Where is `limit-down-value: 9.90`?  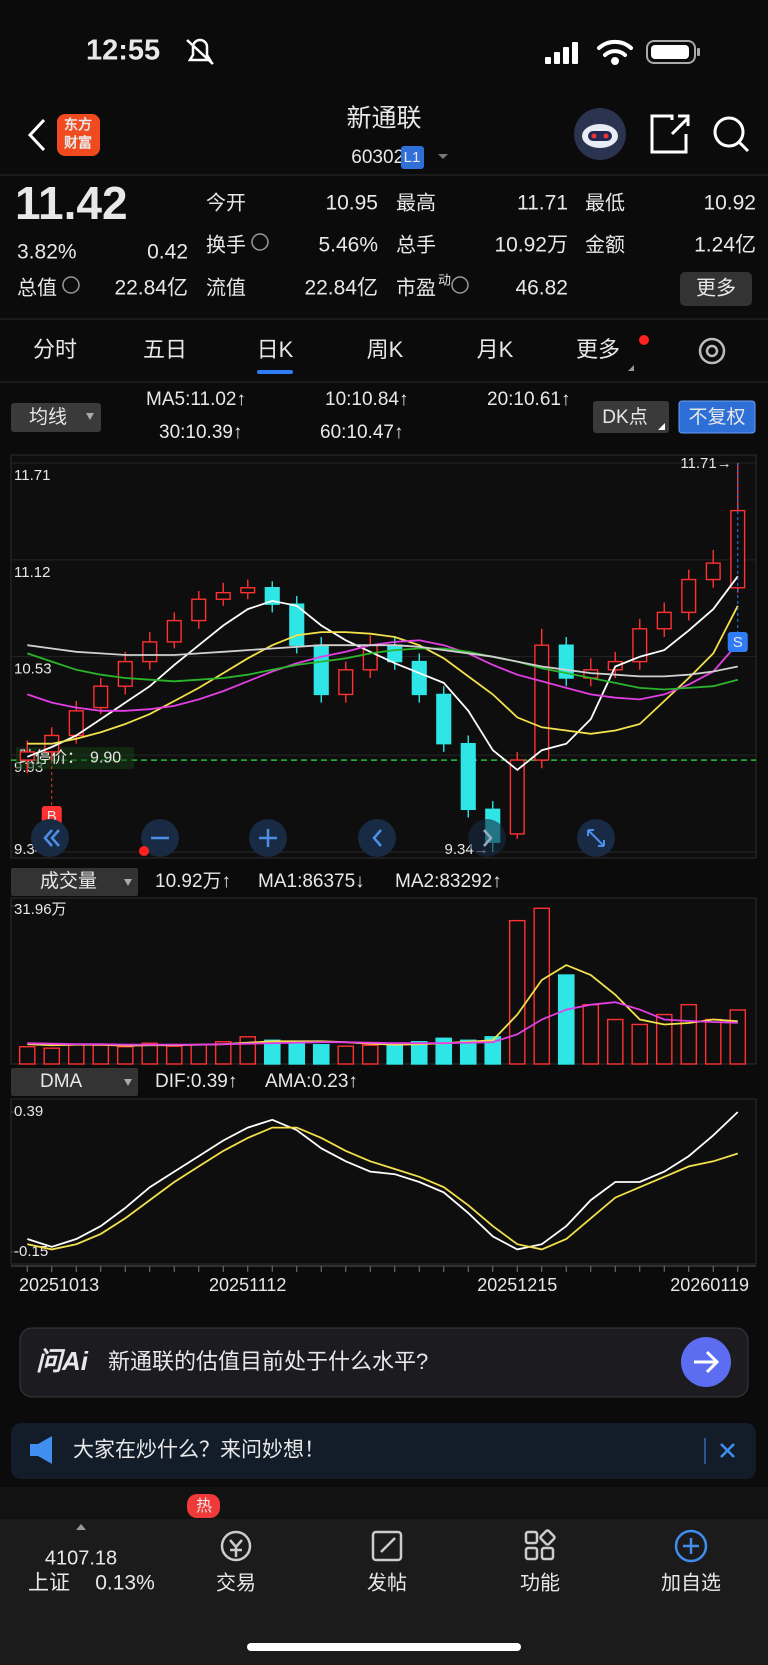 limit-down-value: 9.90 is located at coordinates (105, 757).